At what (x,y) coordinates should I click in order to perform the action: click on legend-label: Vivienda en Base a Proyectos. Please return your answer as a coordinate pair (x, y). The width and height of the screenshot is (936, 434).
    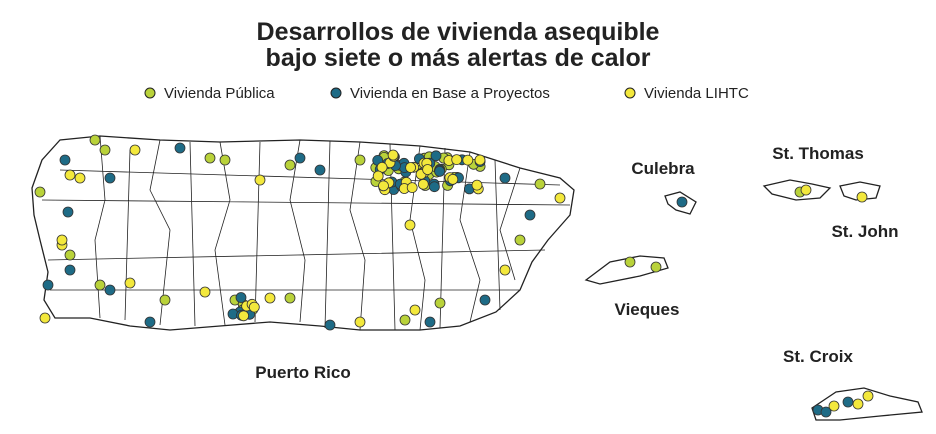
    Looking at the image, I should click on (450, 93).